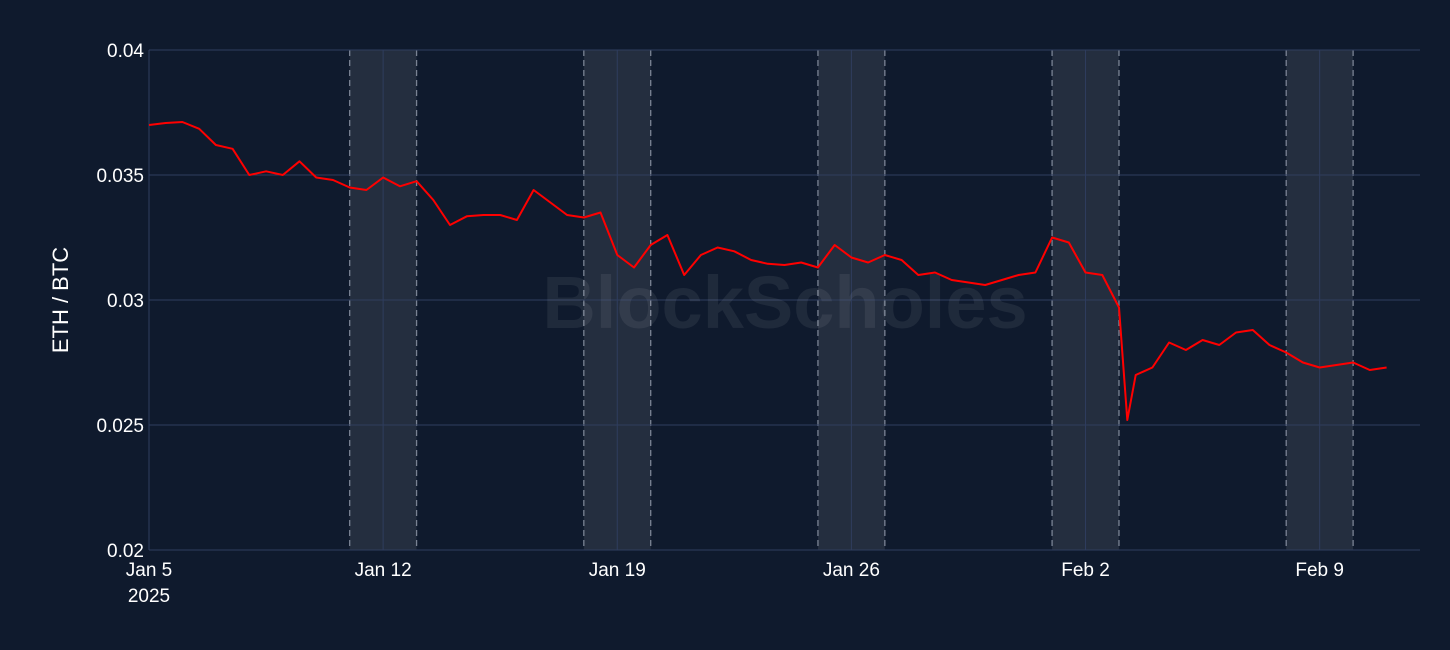 The width and height of the screenshot is (1450, 650). Describe the element at coordinates (851, 570) in the screenshot. I see `x-tick-label: Jan 26` at that location.